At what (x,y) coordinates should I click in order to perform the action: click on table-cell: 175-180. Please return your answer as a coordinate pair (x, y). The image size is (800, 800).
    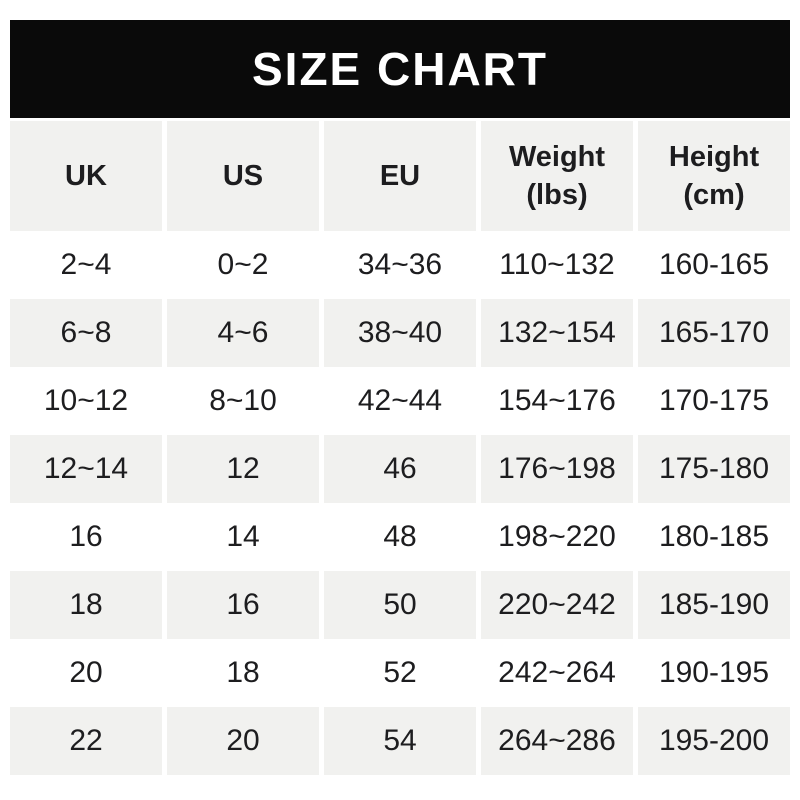
    Looking at the image, I should click on (714, 469).